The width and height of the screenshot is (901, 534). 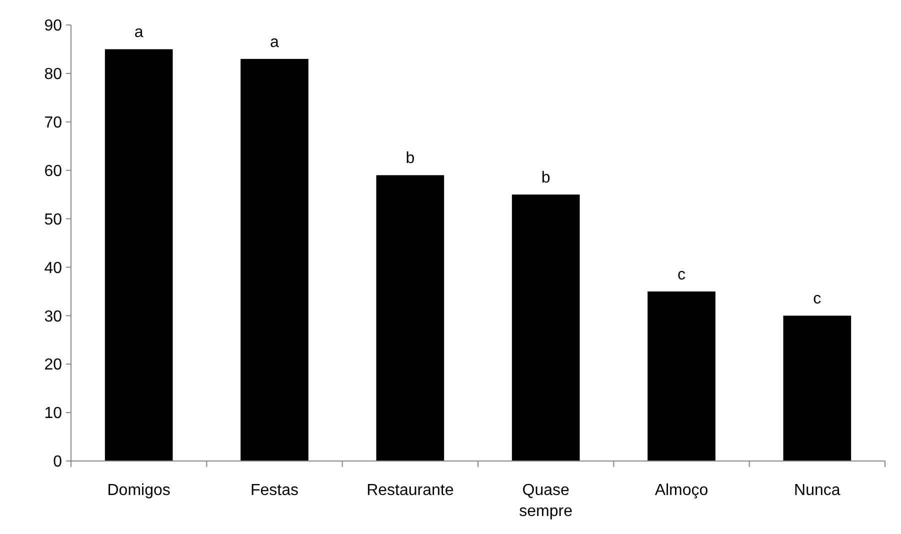 What do you see at coordinates (53, 365) in the screenshot?
I see `y-tick-label: 20` at bounding box center [53, 365].